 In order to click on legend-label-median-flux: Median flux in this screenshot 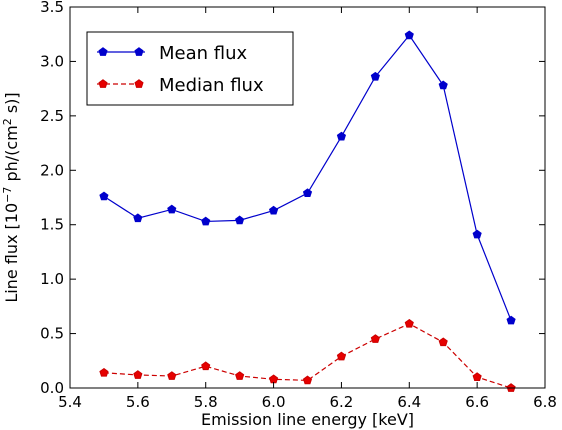, I will do `click(211, 85)`.